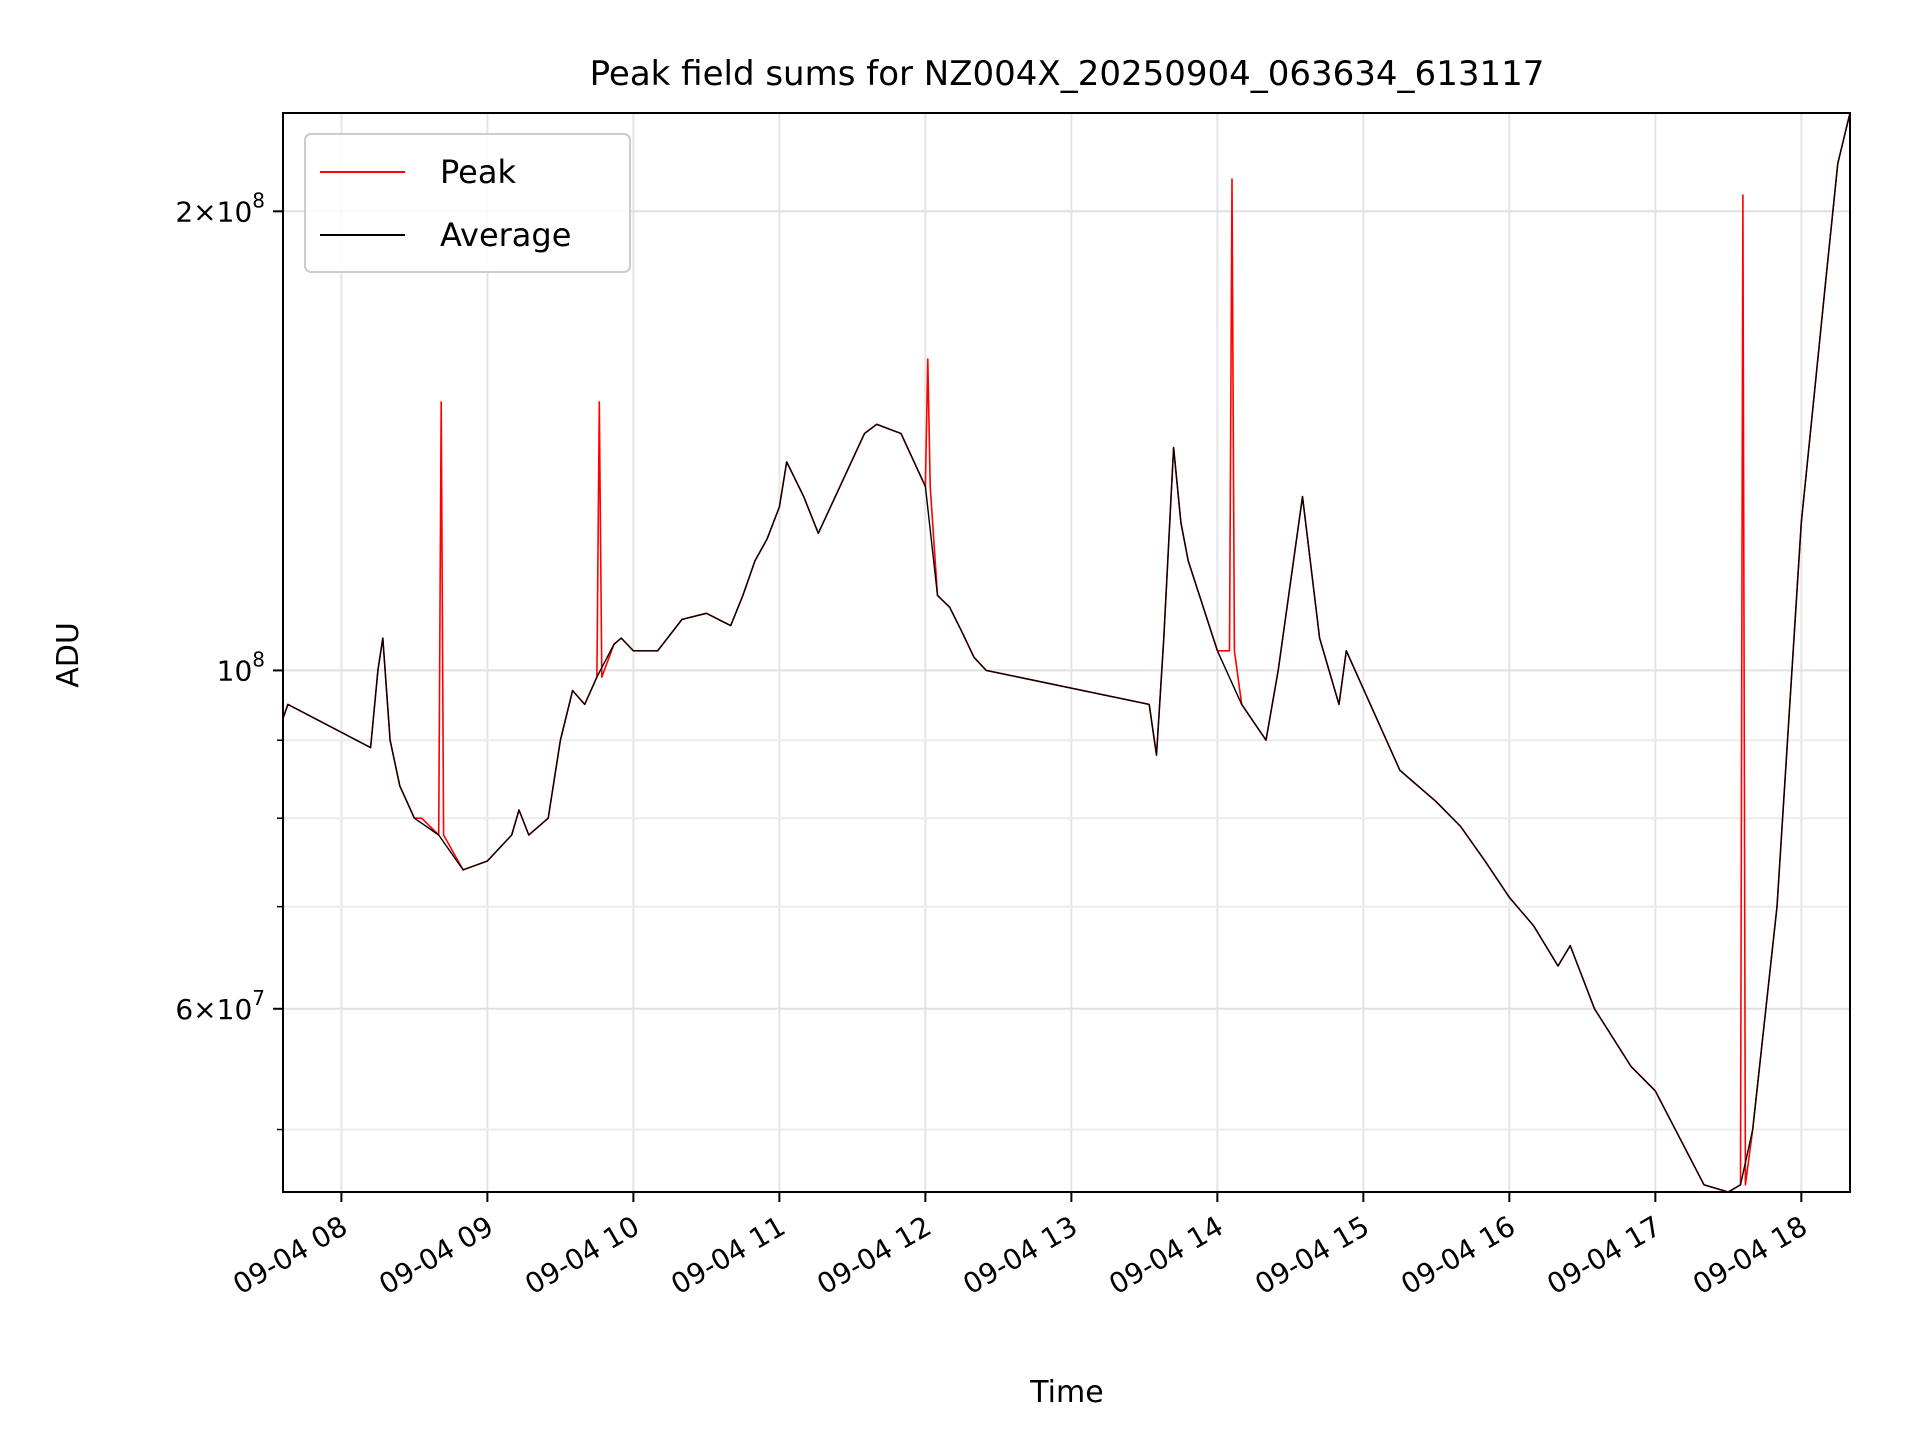 This screenshot has height=1440, width=1920. What do you see at coordinates (220, 1006) in the screenshot?
I see `y-tick-label: 6×10⁷` at bounding box center [220, 1006].